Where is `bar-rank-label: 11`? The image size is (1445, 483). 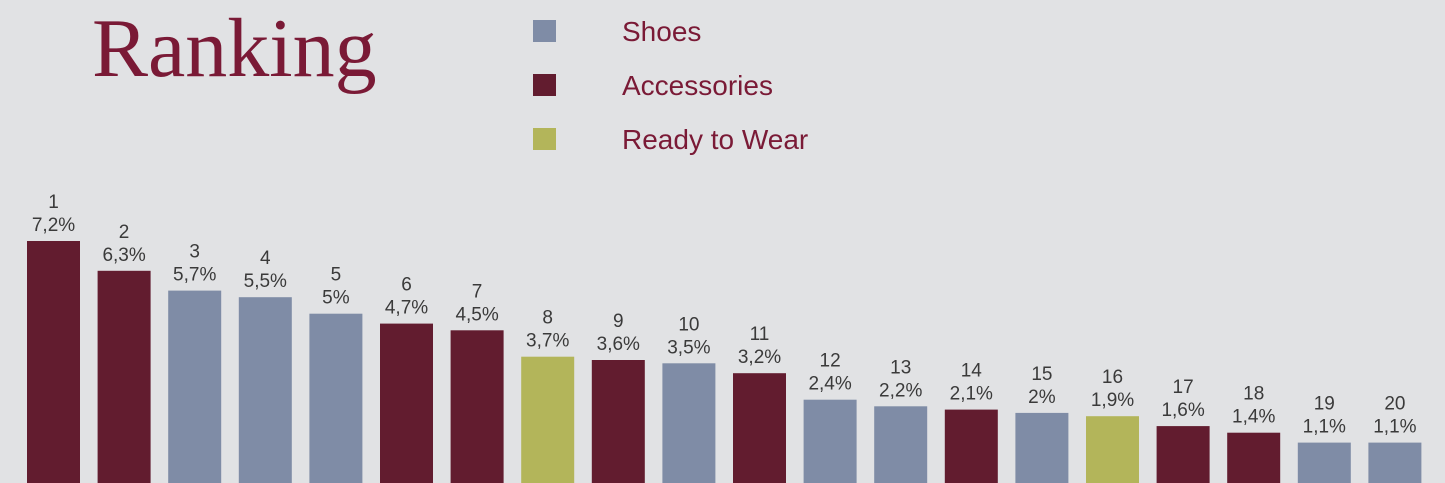 bar-rank-label: 11 is located at coordinates (760, 334).